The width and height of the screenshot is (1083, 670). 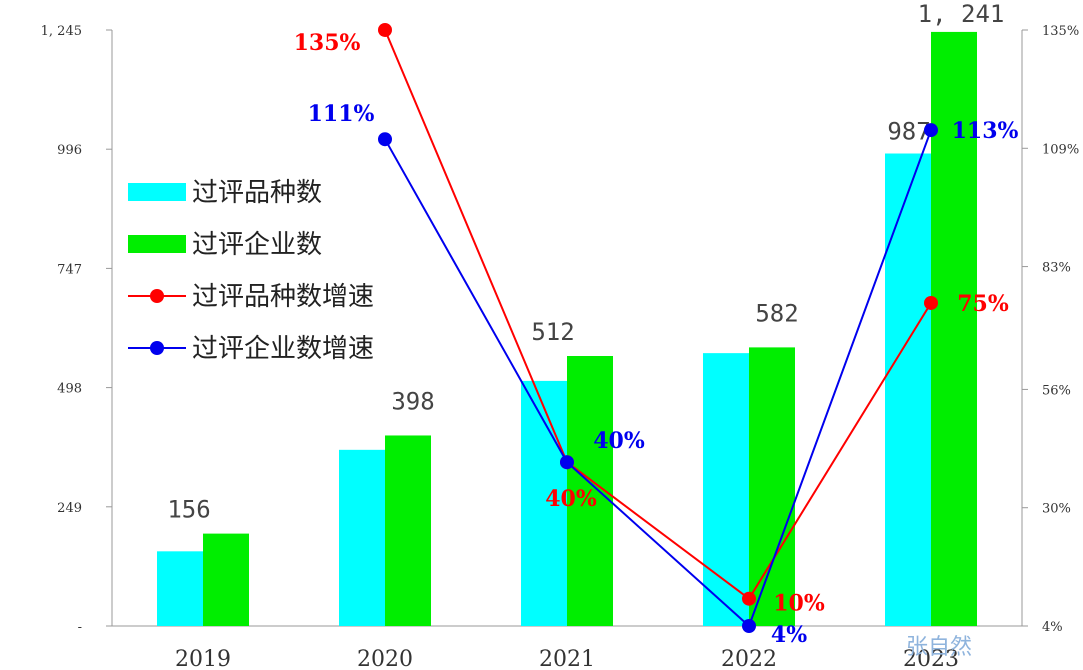 I want to click on growth-value-label: 135%, so click(x=327, y=43).